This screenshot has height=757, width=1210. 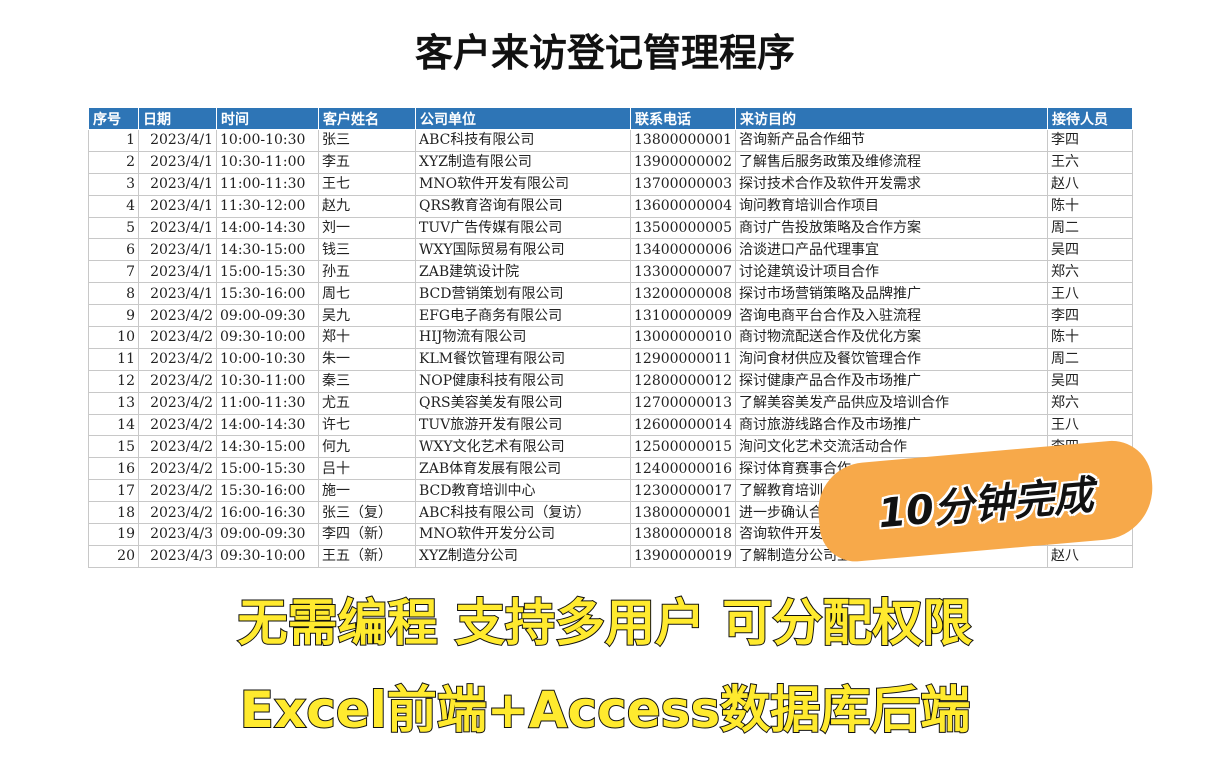 What do you see at coordinates (367, 184) in the screenshot?
I see `table-cell: 王七` at bounding box center [367, 184].